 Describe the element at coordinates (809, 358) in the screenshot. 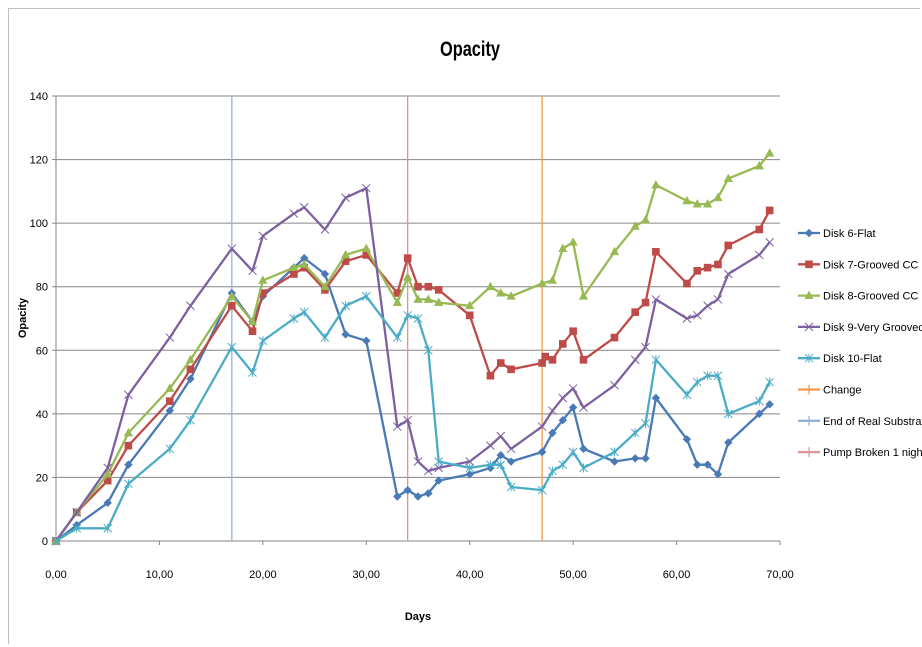

I see `legend-marker-disk-10-flat` at that location.